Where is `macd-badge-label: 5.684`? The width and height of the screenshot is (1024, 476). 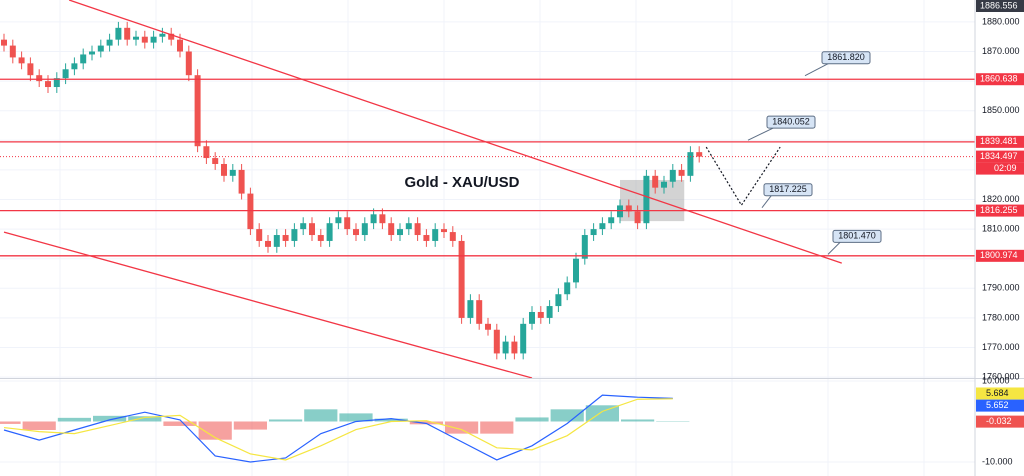 macd-badge-label: 5.684 is located at coordinates (997, 393).